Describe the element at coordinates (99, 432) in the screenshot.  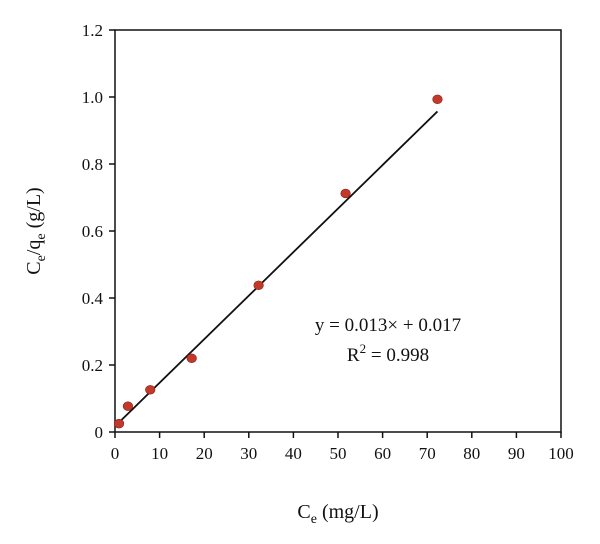
I see `y-tick-label: 0` at that location.